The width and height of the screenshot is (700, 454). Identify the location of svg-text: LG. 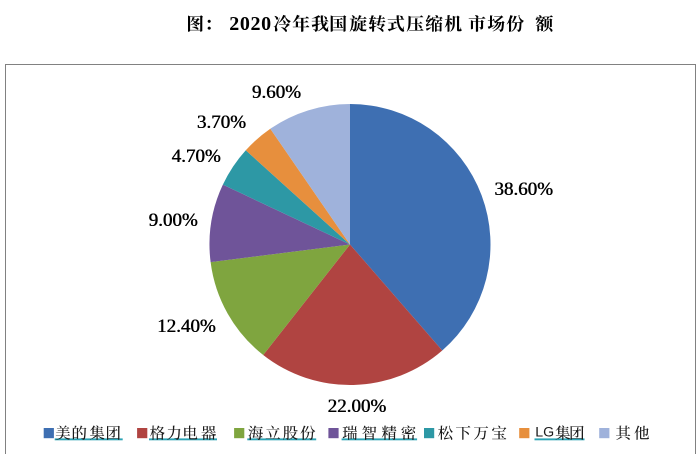
(544, 433).